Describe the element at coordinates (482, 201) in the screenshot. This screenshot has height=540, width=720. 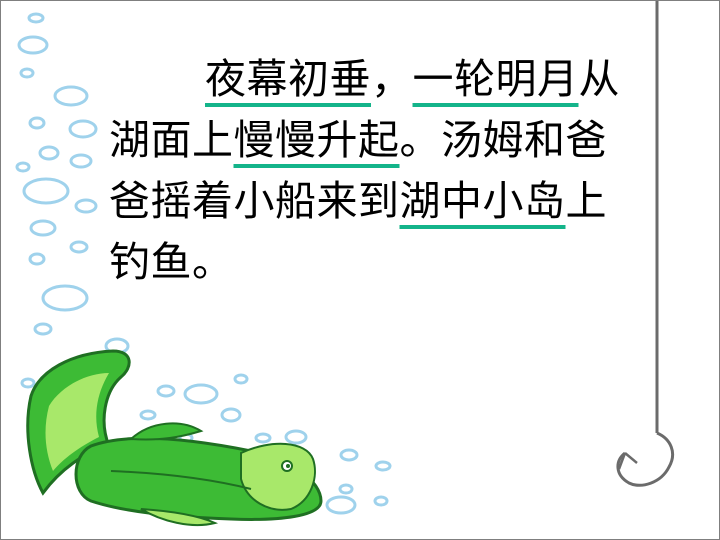
I see `highlight-phrase-island: 湖中小岛` at that location.